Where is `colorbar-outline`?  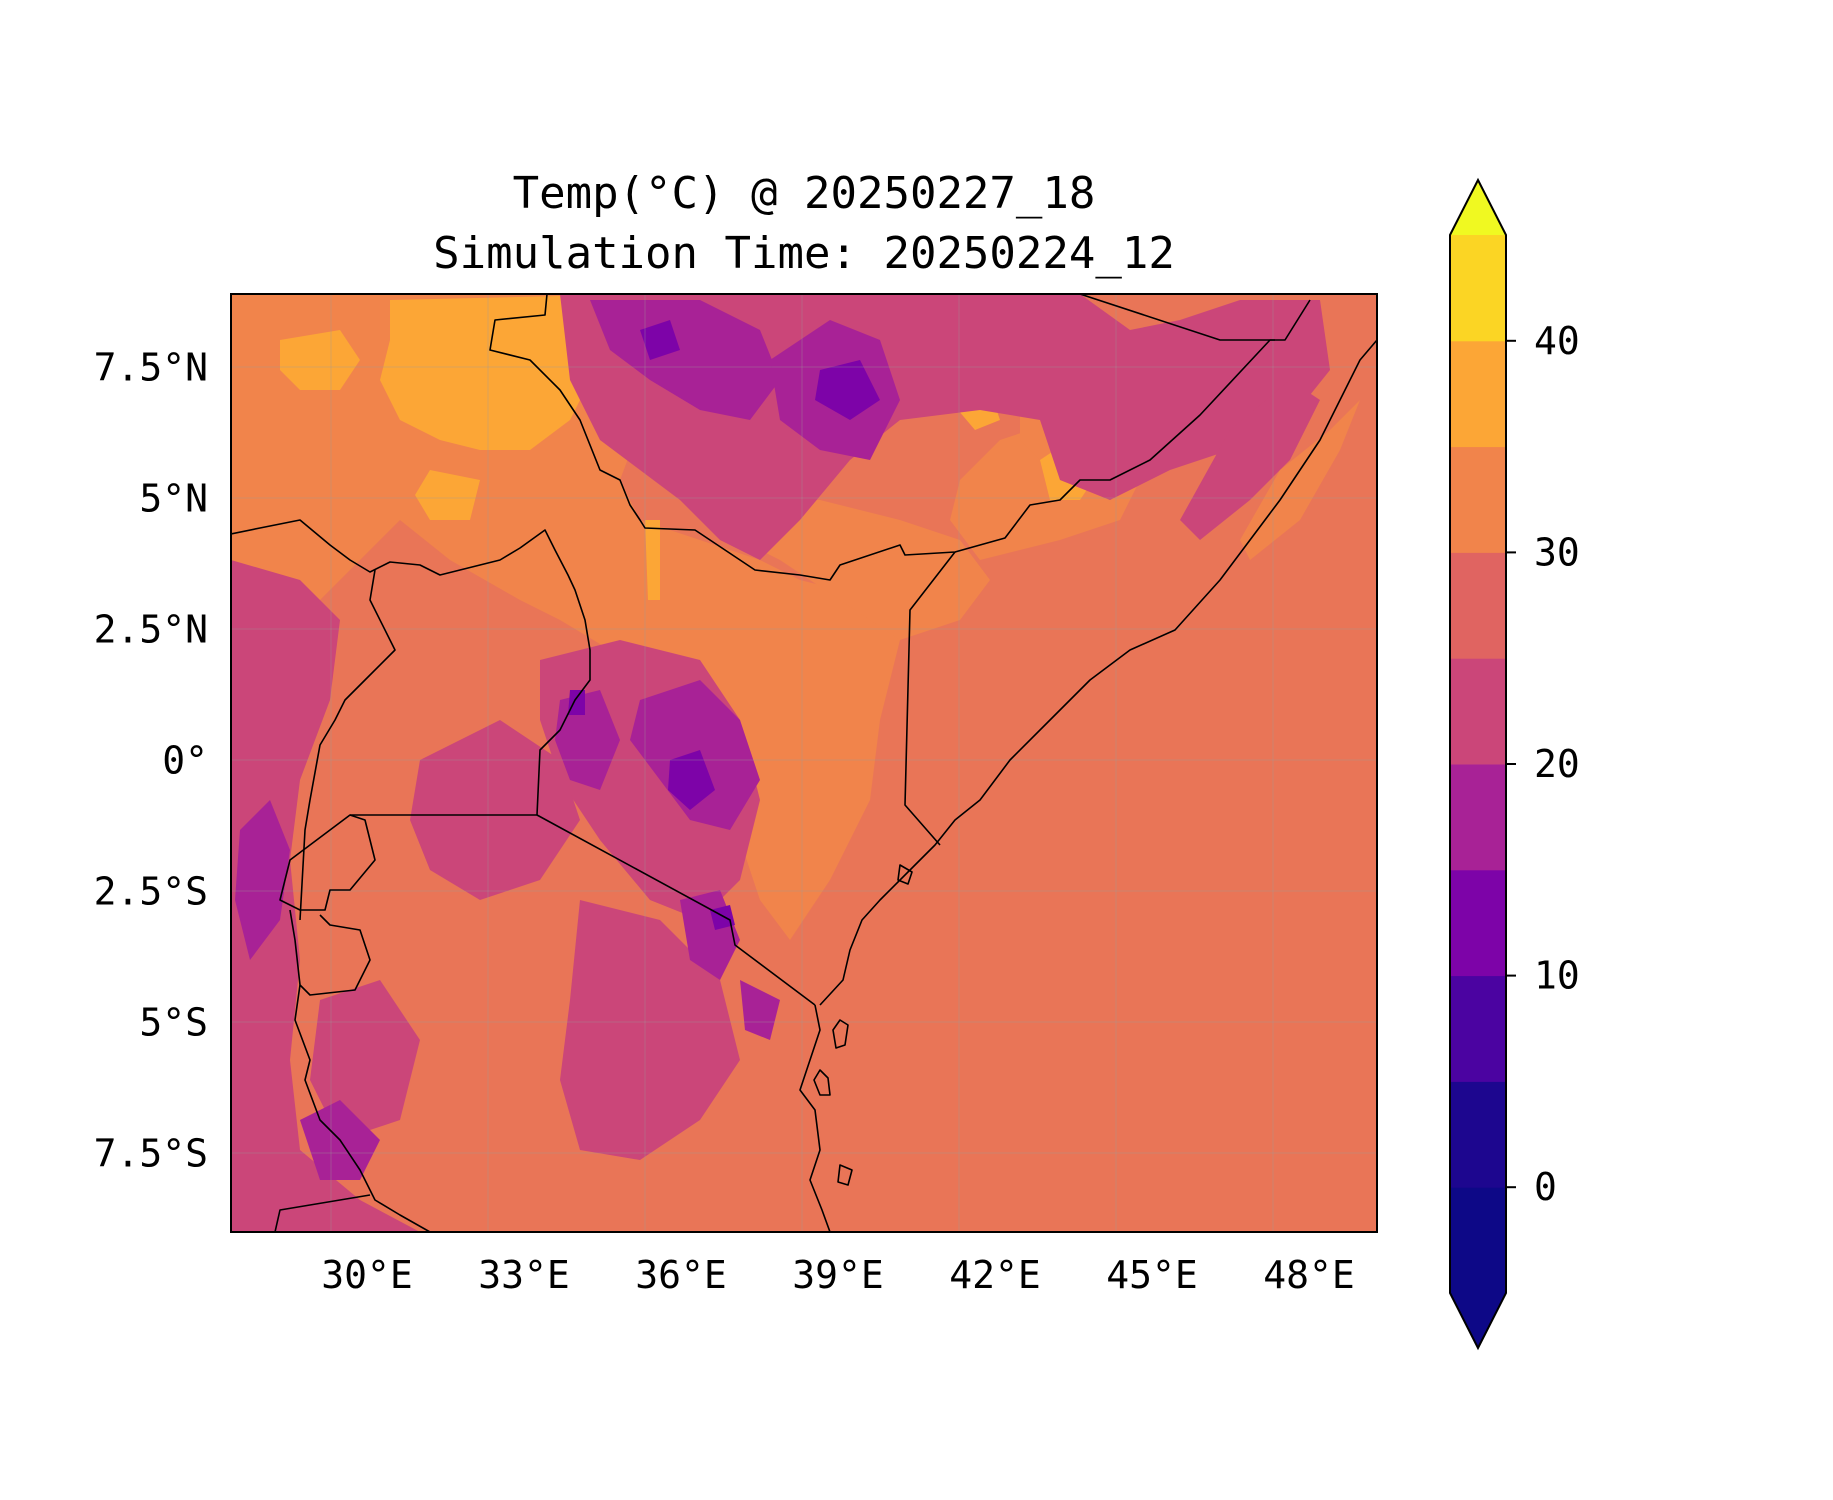
colorbar-outline is located at coordinates (1478, 764).